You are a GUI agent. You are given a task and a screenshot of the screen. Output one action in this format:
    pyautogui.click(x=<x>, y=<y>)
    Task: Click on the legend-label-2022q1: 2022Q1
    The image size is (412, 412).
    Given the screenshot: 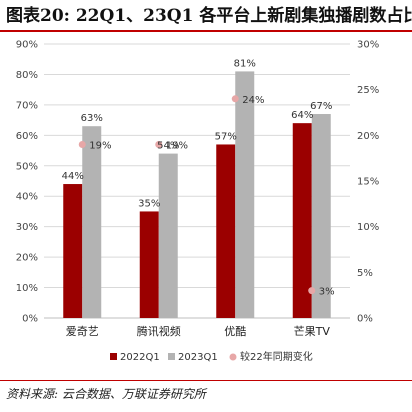 What is the action you would take?
    pyautogui.click(x=140, y=357)
    